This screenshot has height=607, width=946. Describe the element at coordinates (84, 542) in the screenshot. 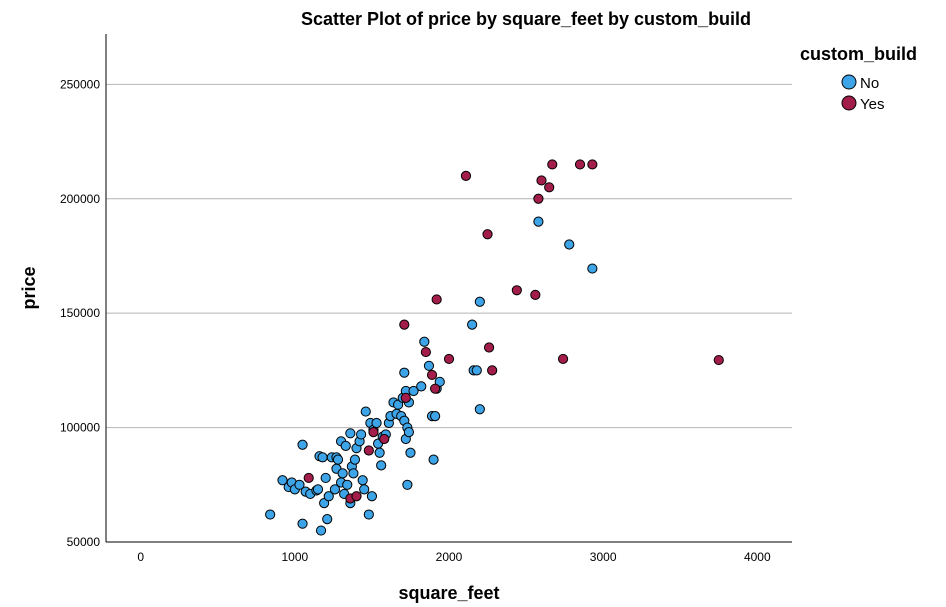

I see `y-tick-label: 50000` at that location.